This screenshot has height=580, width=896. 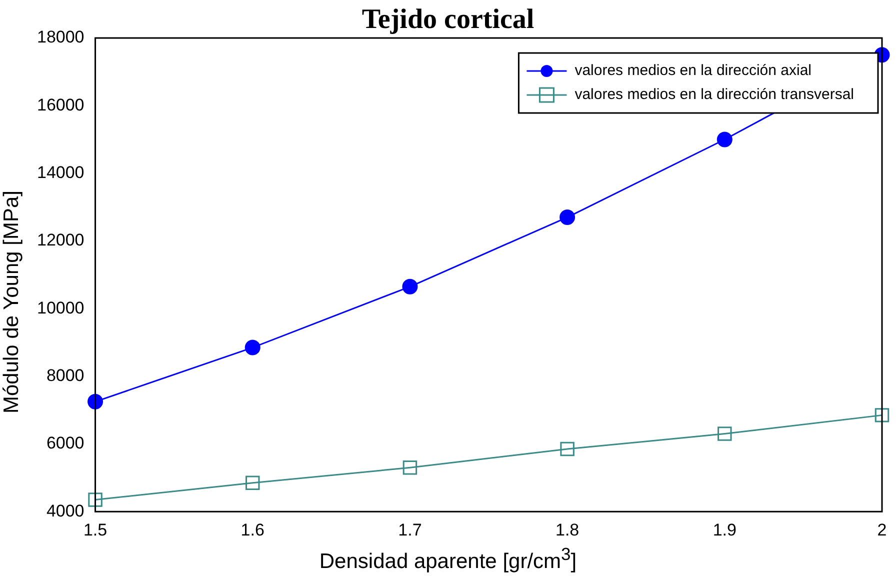 What do you see at coordinates (12, 303) in the screenshot?
I see `y-axis-title: Módulo de Young [MPa]` at bounding box center [12, 303].